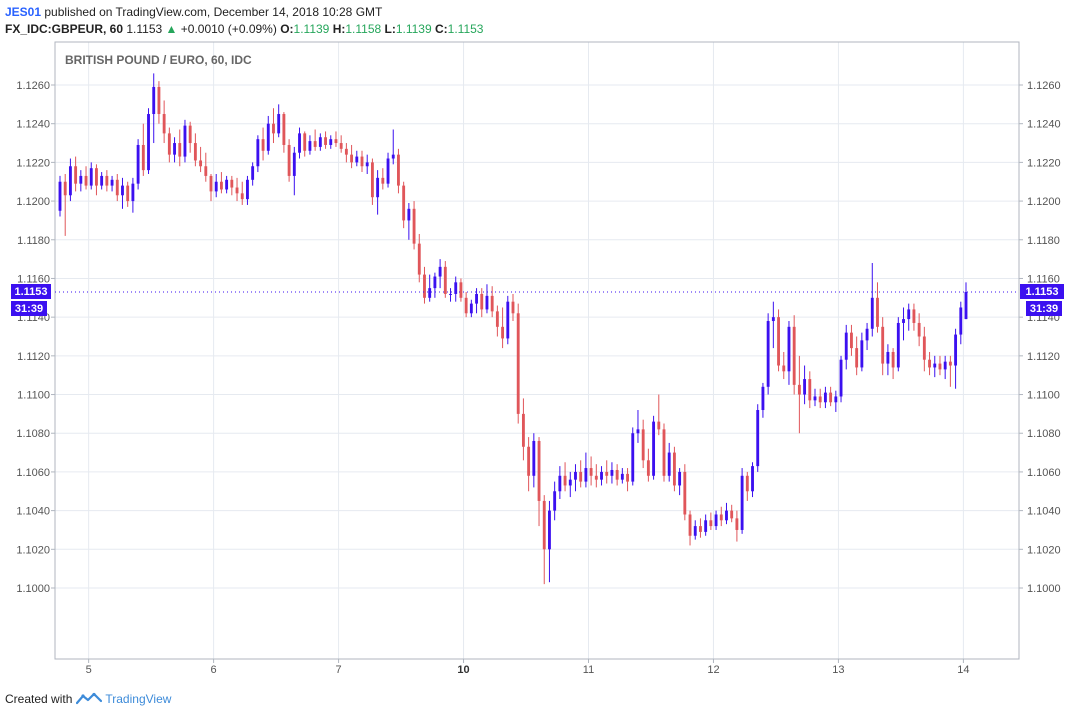 The image size is (1076, 714). Describe the element at coordinates (465, 29) in the screenshot. I see `close-value: 1.1153` at that location.